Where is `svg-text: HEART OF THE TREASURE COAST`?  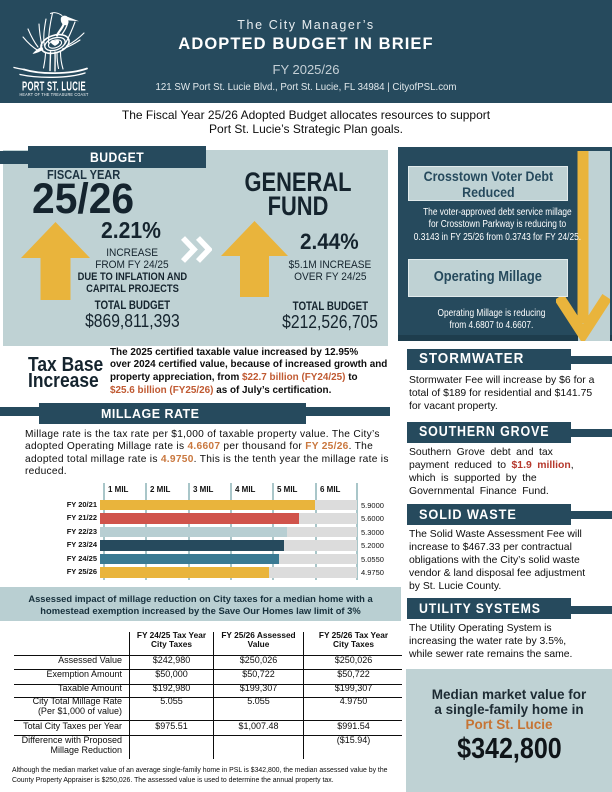
svg-text: HEART OF THE TREASURE COAST is located at coordinates (53, 94).